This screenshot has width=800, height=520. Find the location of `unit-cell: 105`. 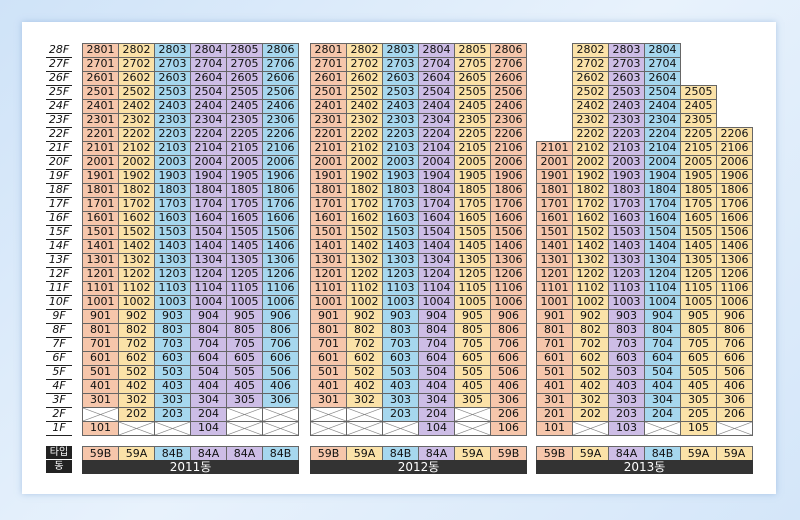

unit-cell: 105 is located at coordinates (698, 428).